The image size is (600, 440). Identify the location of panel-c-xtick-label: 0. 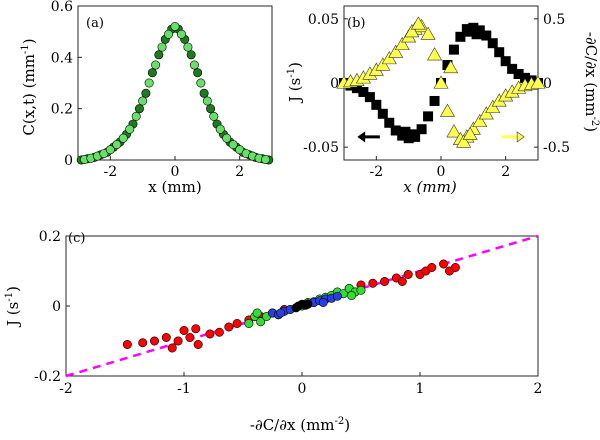
(302, 389).